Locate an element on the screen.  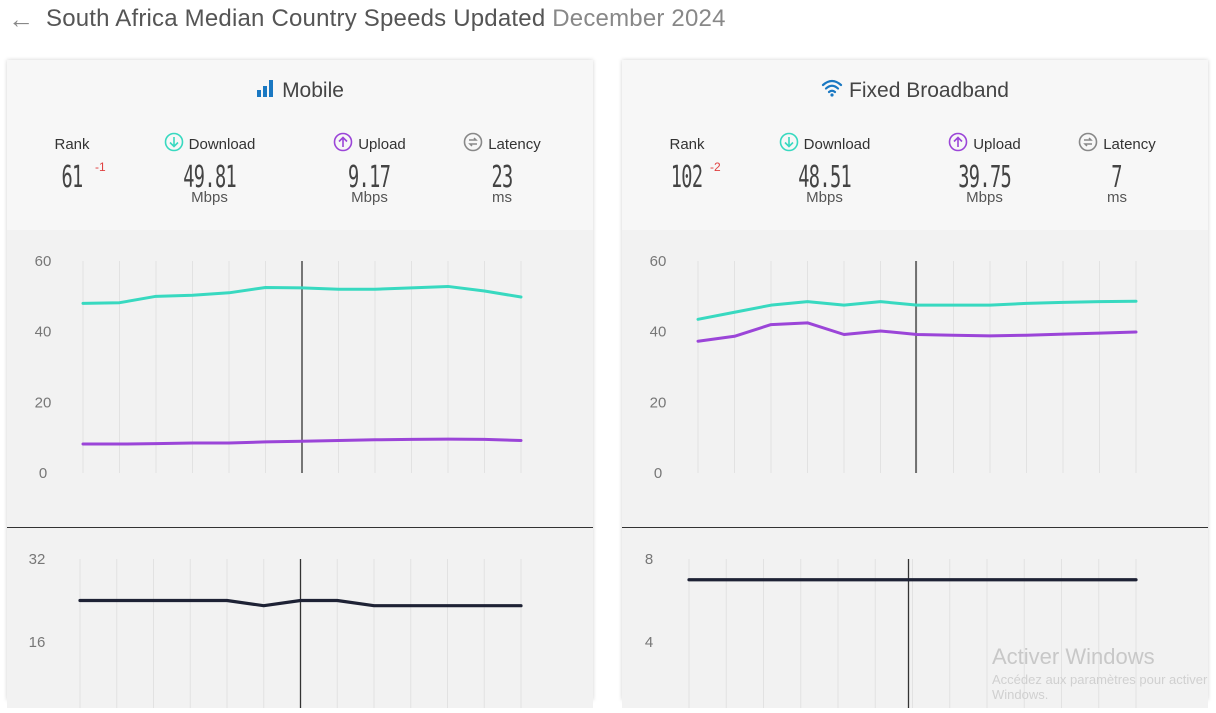
mobile-upload: Upload 9.17 Mbps is located at coordinates (369, 169).